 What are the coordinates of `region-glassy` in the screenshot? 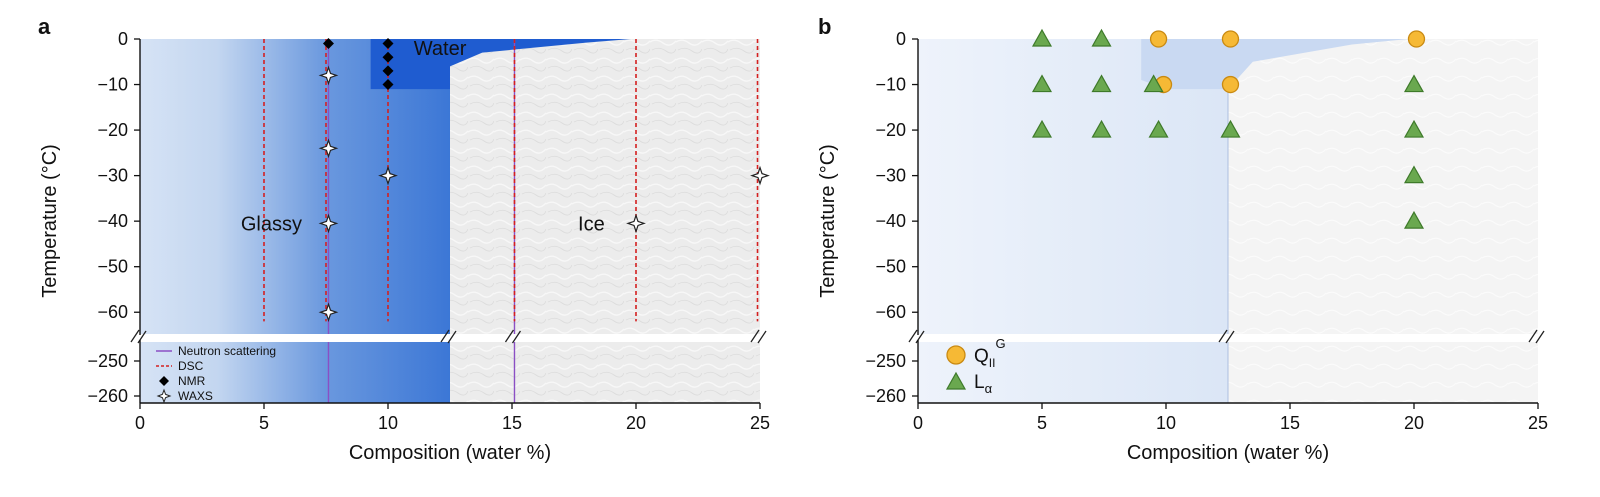 It's located at (295, 221).